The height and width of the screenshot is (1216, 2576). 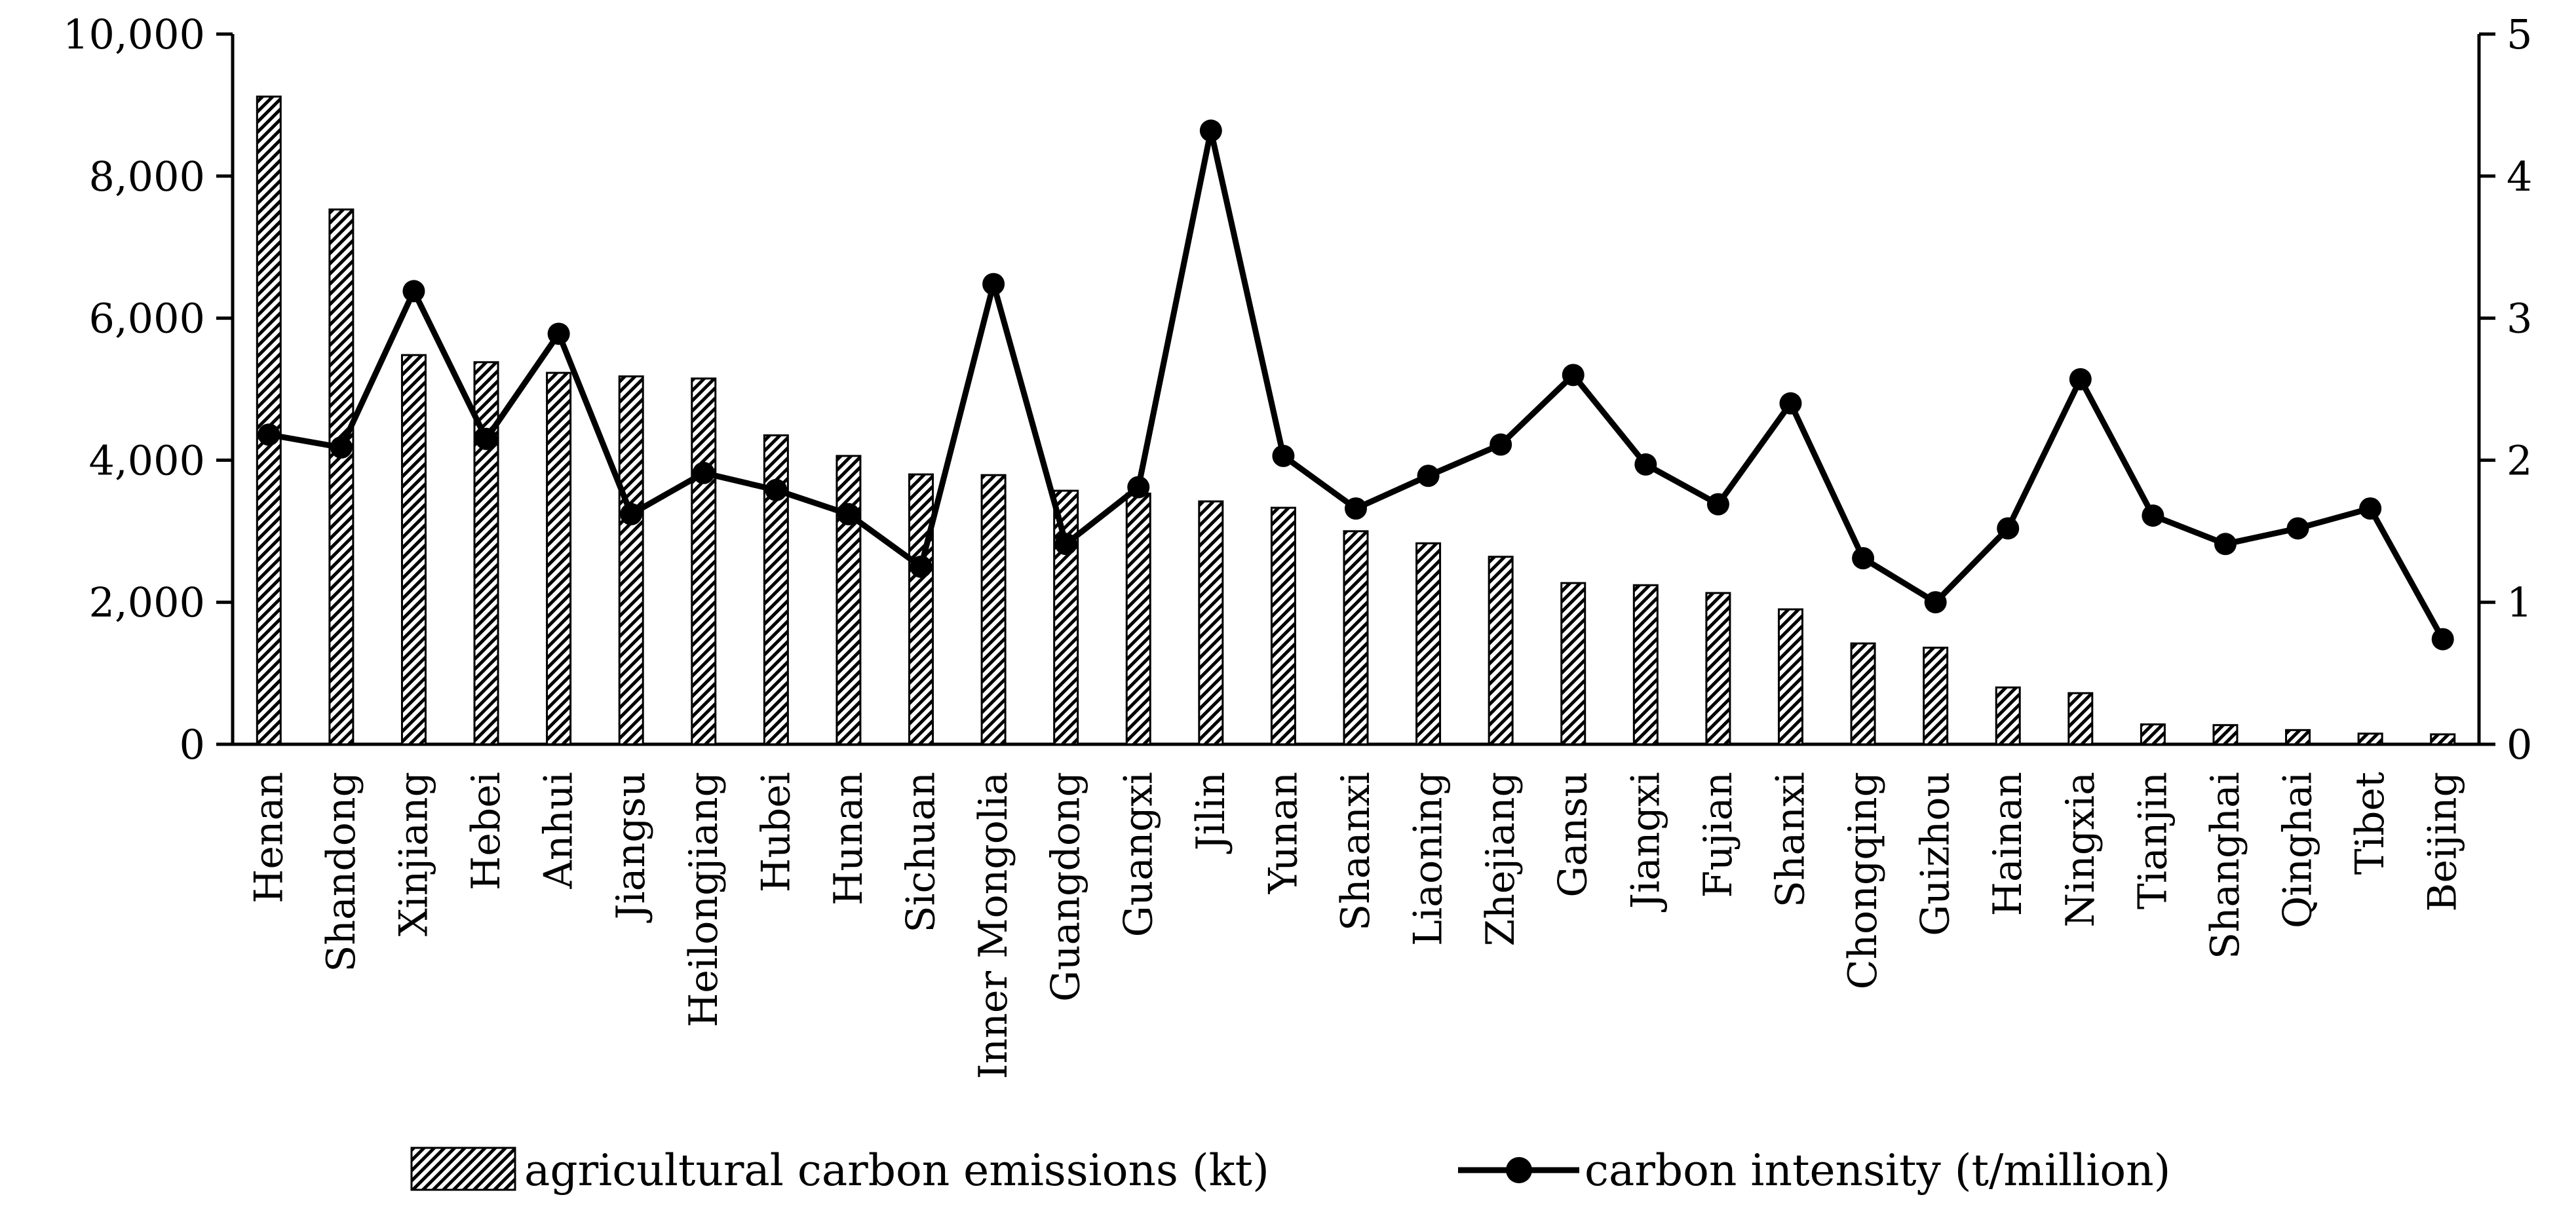 What do you see at coordinates (147, 602) in the screenshot?
I see `y-left-tick-label: 2,000` at bounding box center [147, 602].